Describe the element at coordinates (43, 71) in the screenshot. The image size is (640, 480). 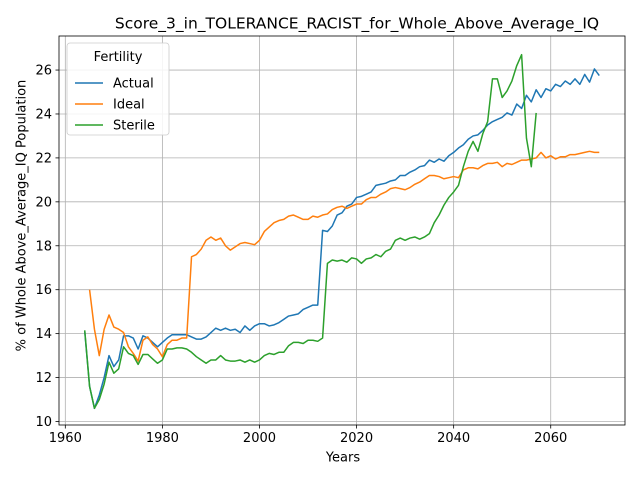
I see `y-tick-label: 26` at that location.